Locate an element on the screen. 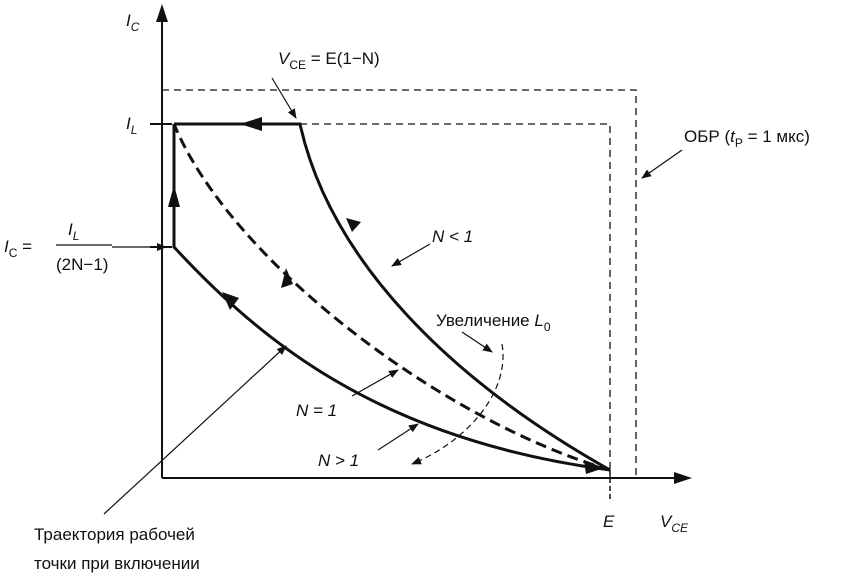  vce-leader is located at coordinates (284, 98).